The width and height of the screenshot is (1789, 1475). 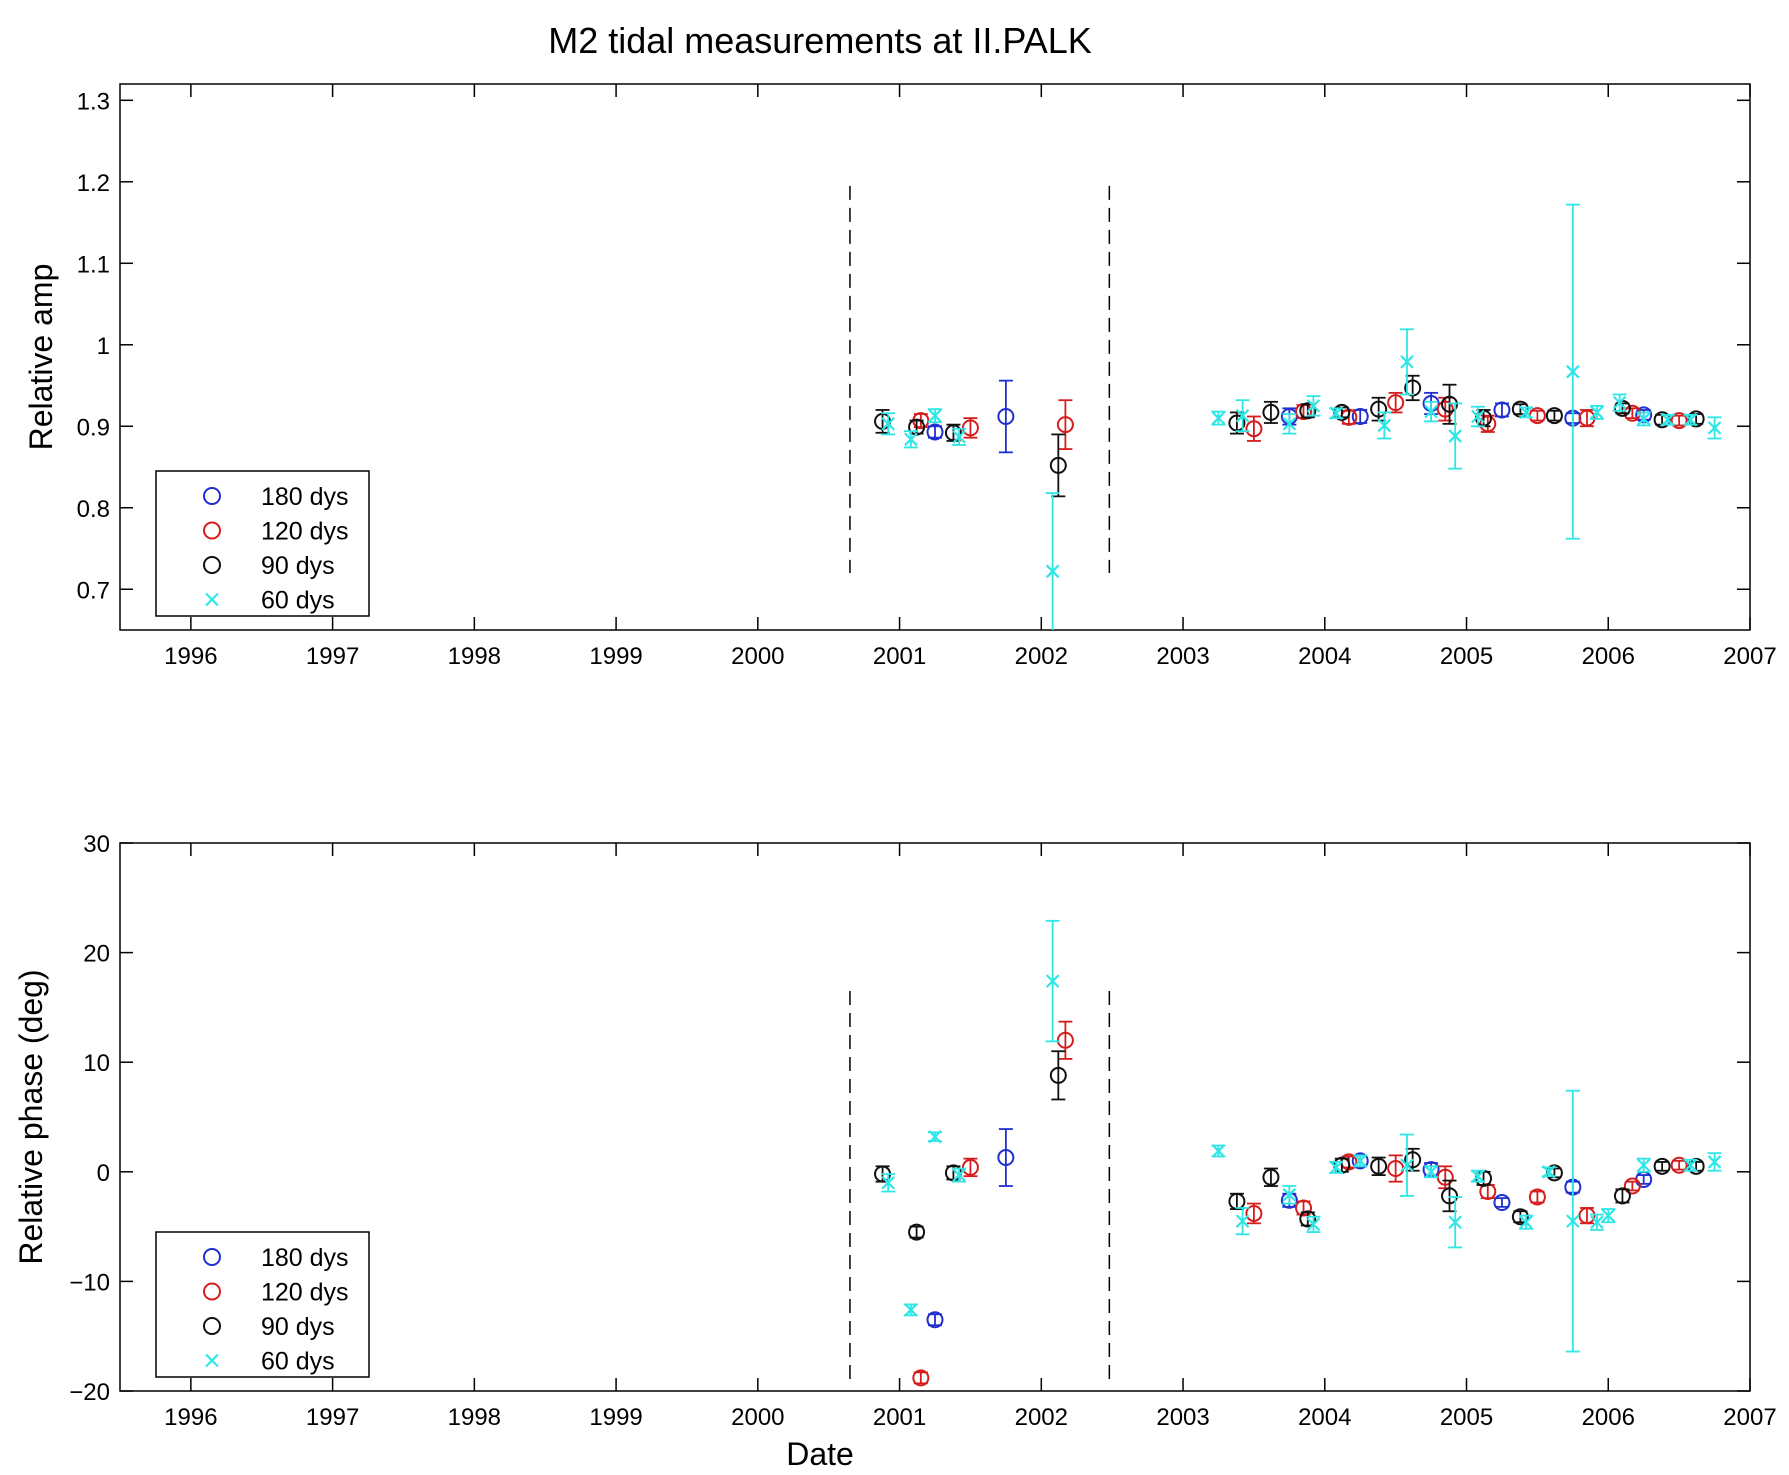 What do you see at coordinates (899, 656) in the screenshot?
I see `amp-x-tick-label: 2001` at bounding box center [899, 656].